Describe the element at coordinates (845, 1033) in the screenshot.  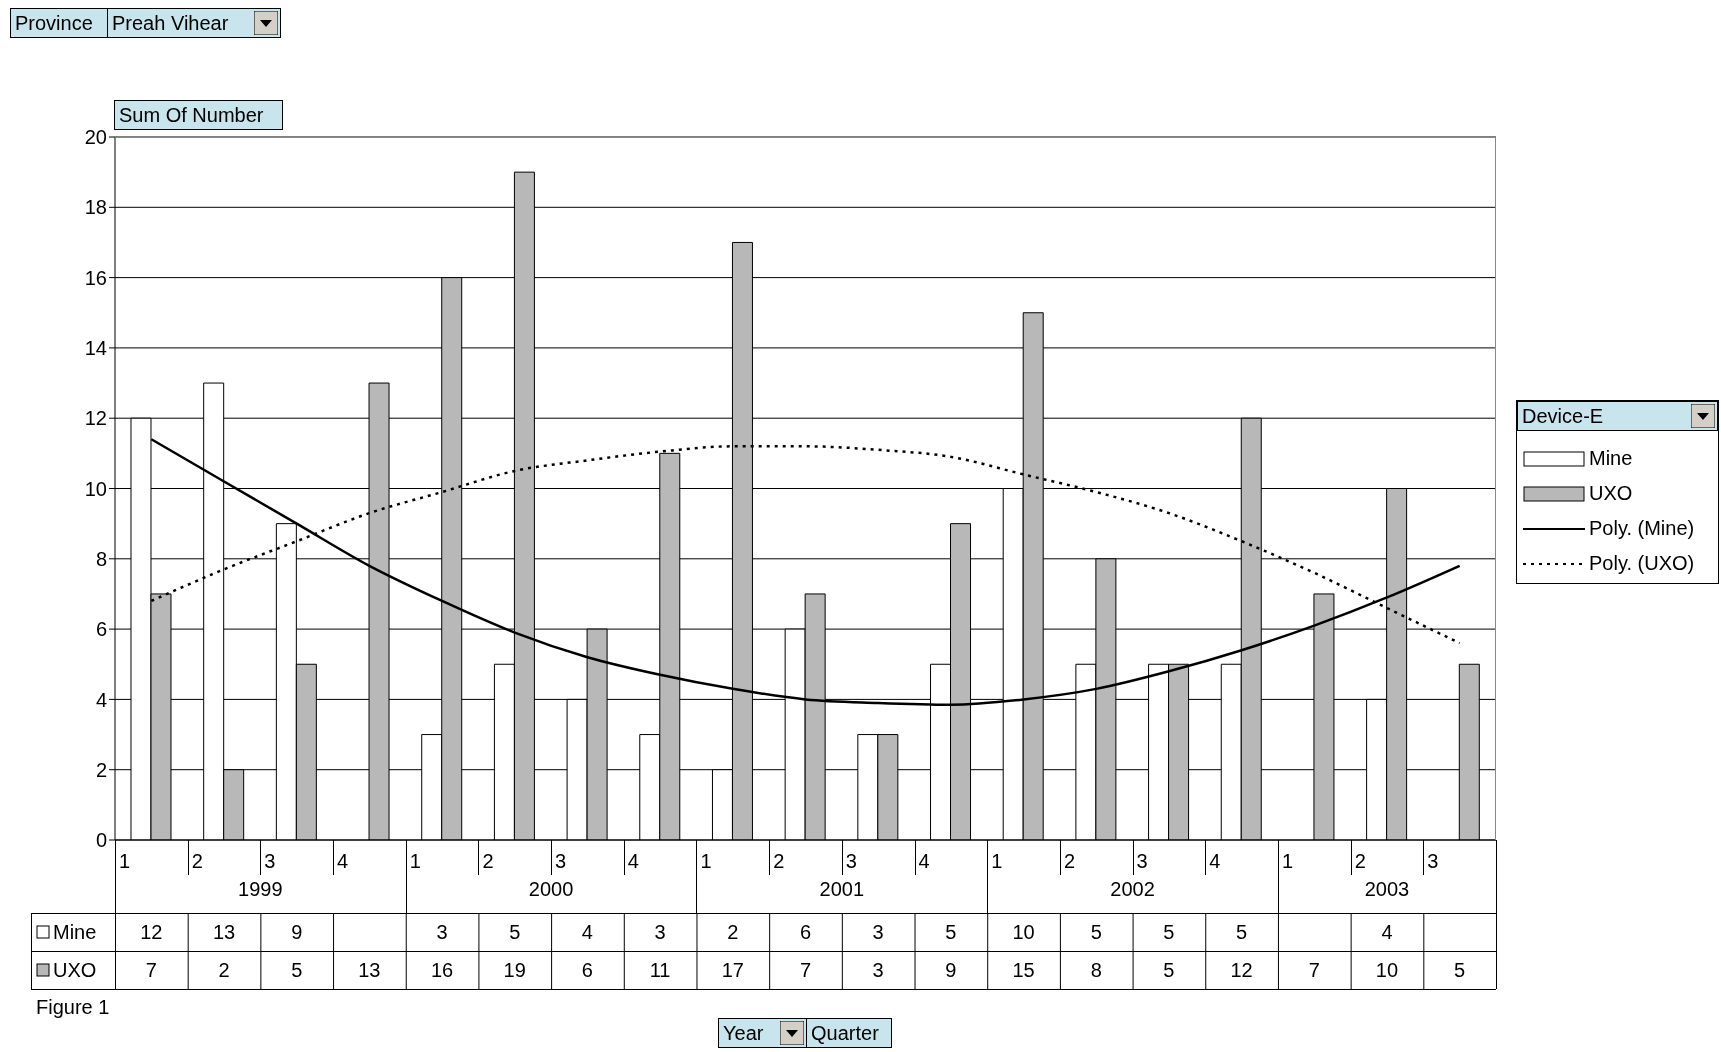
I see `text: Quarter` at that location.